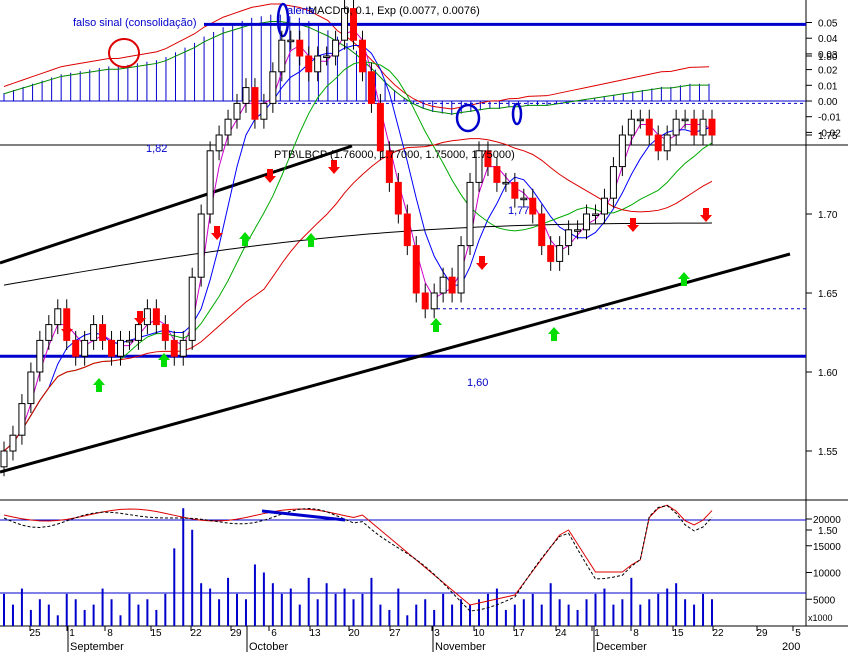 The width and height of the screenshot is (848, 657). What do you see at coordinates (110, 633) in the screenshot?
I see `day-tick-label: 8` at bounding box center [110, 633].